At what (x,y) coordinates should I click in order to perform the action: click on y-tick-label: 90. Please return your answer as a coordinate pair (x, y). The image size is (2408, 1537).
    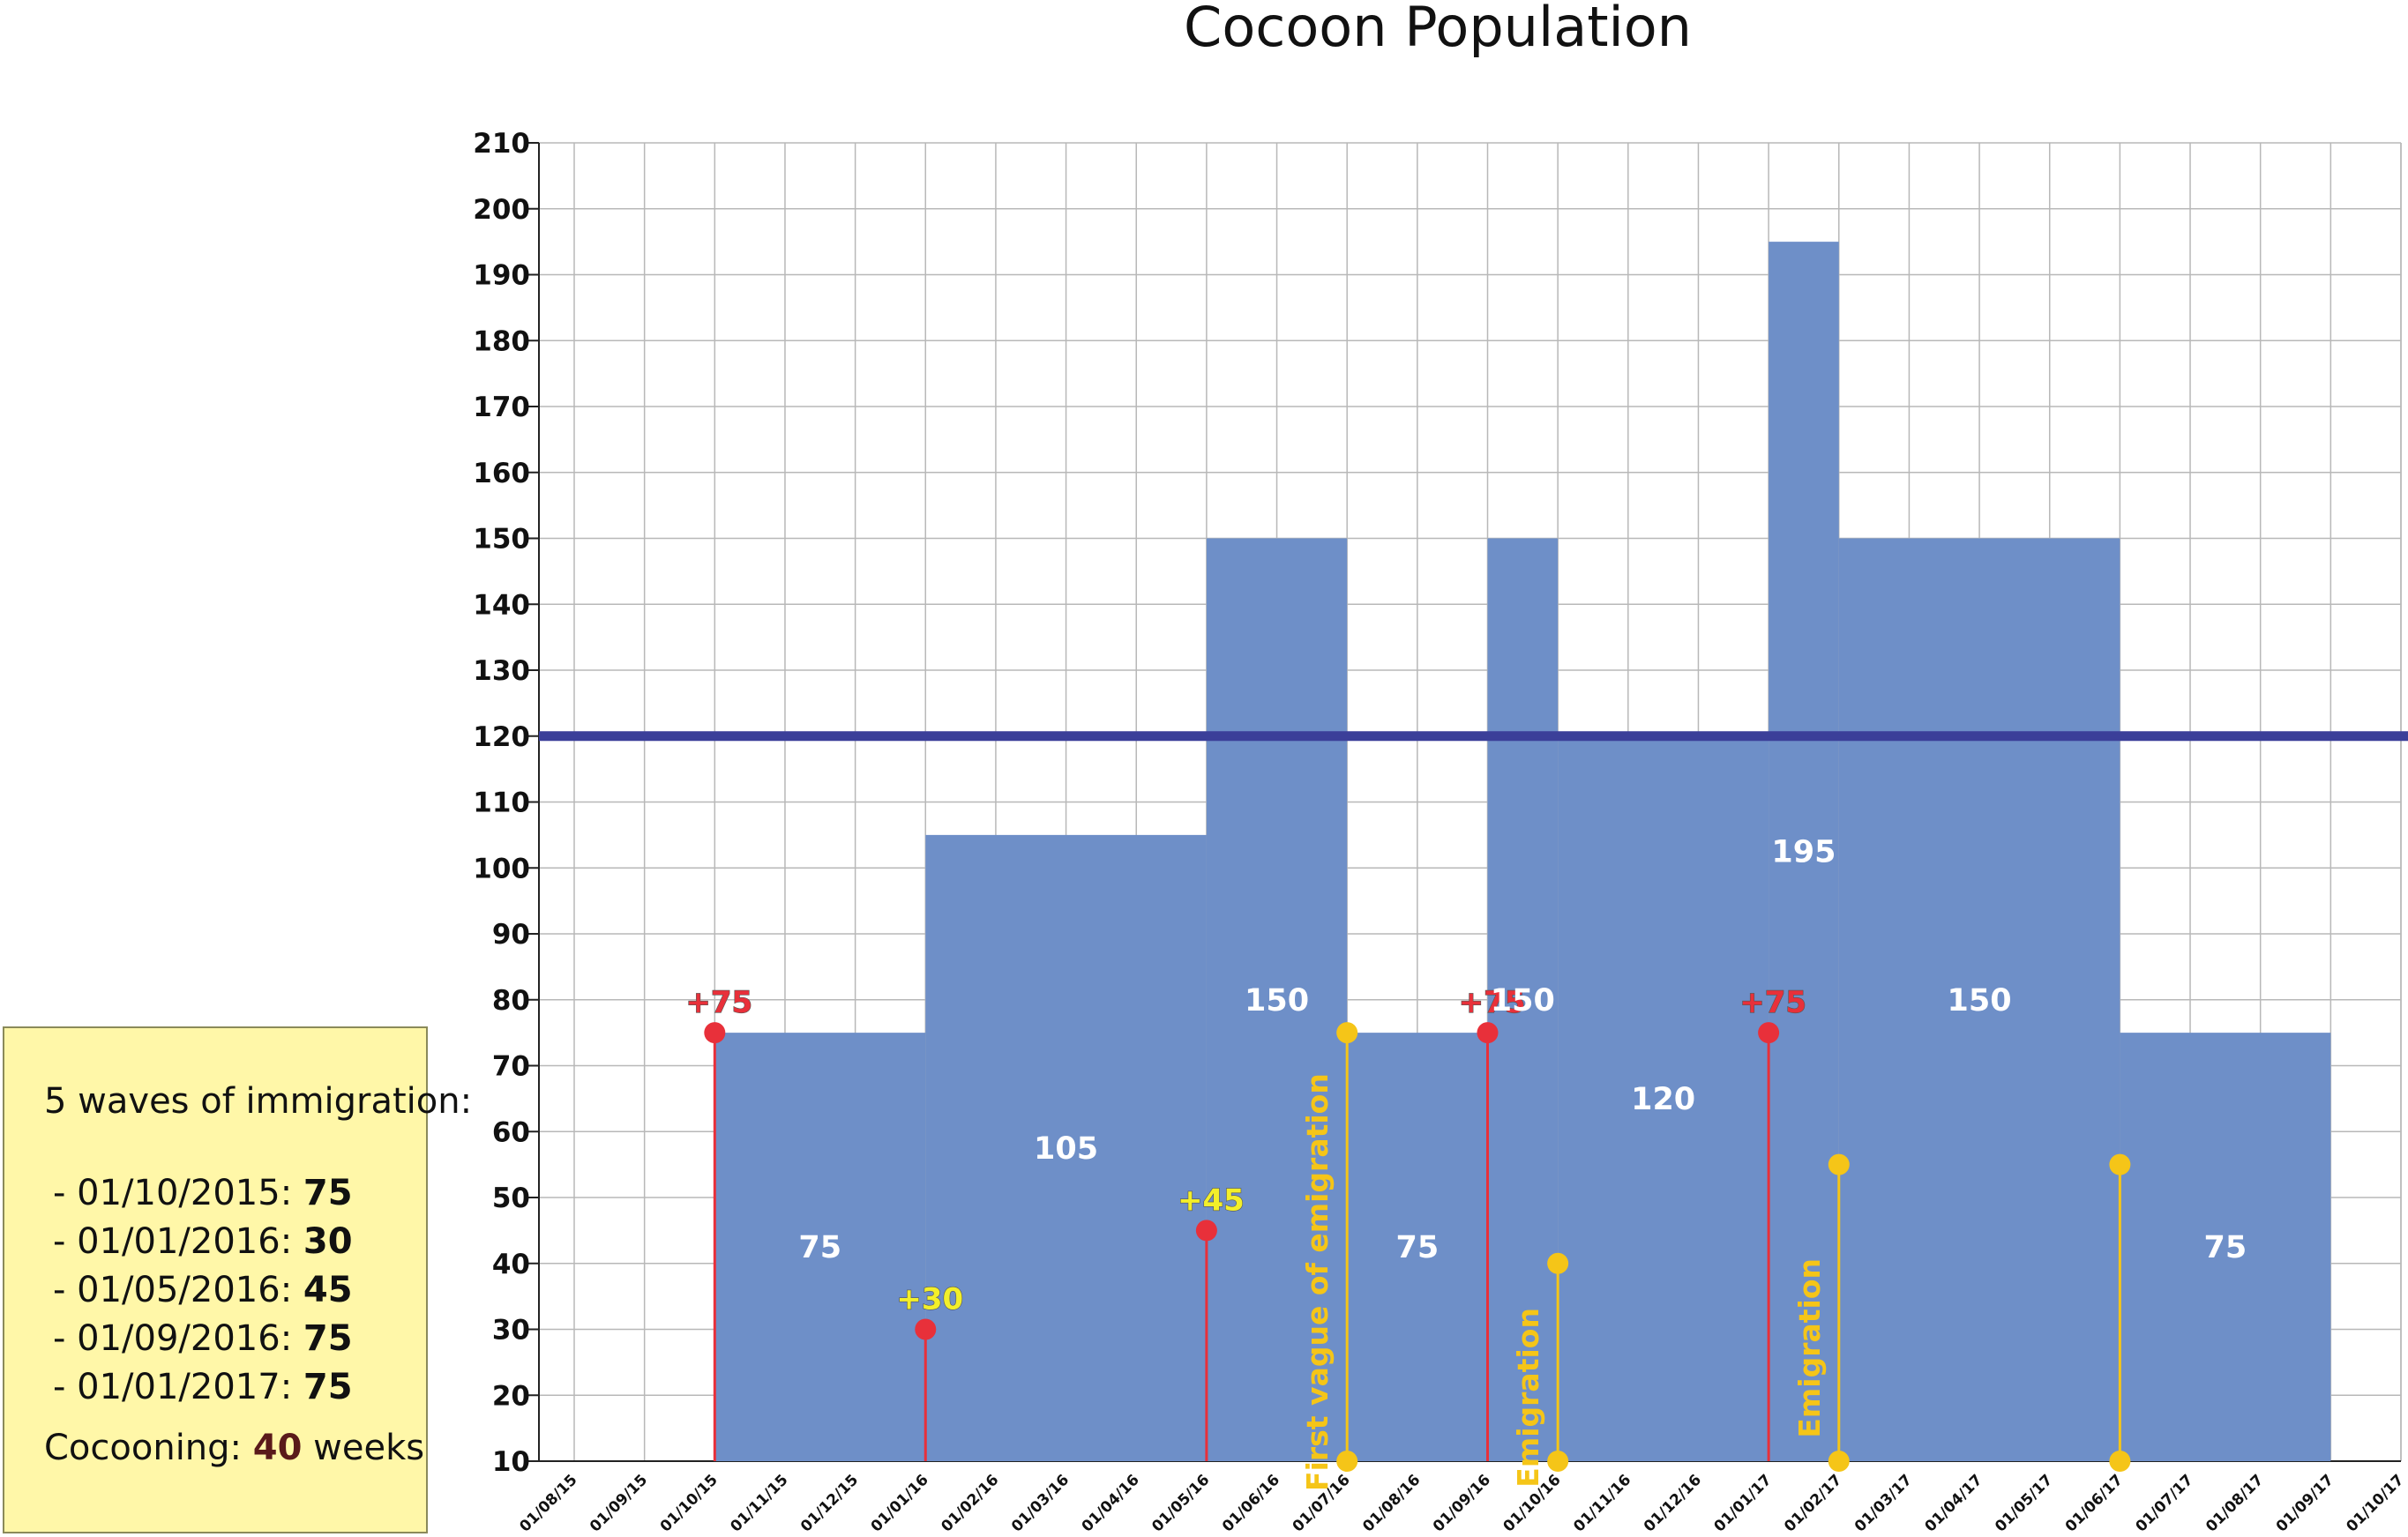
    Looking at the image, I should click on (511, 935).